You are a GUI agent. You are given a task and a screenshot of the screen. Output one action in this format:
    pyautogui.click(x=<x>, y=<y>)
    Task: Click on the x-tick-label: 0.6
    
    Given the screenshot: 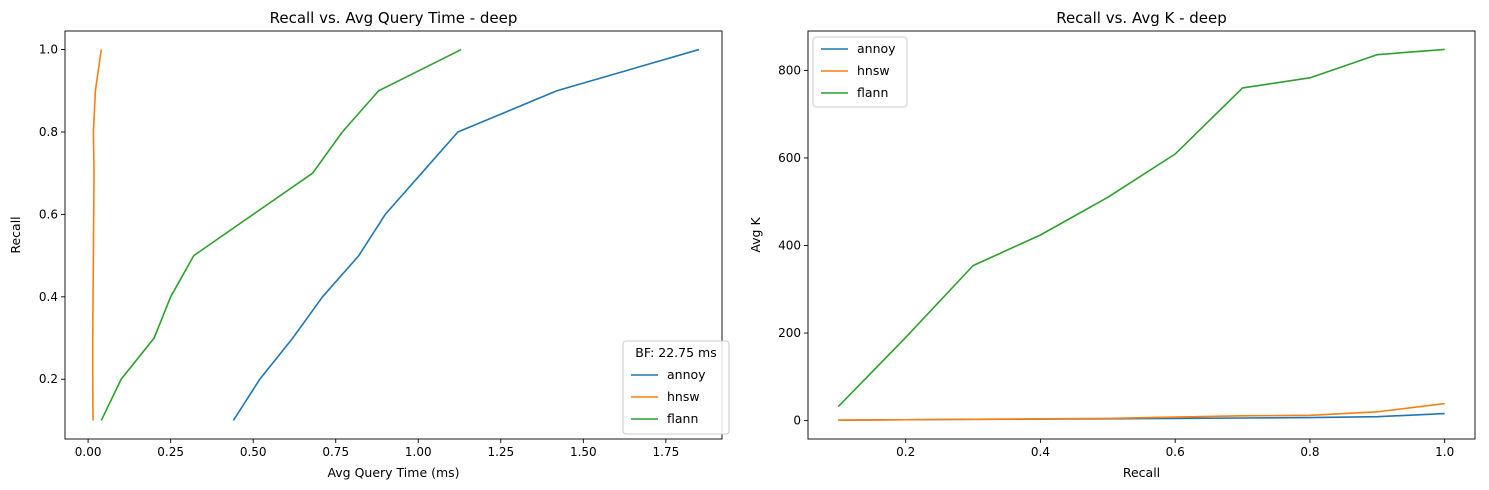 What is the action you would take?
    pyautogui.click(x=1175, y=452)
    